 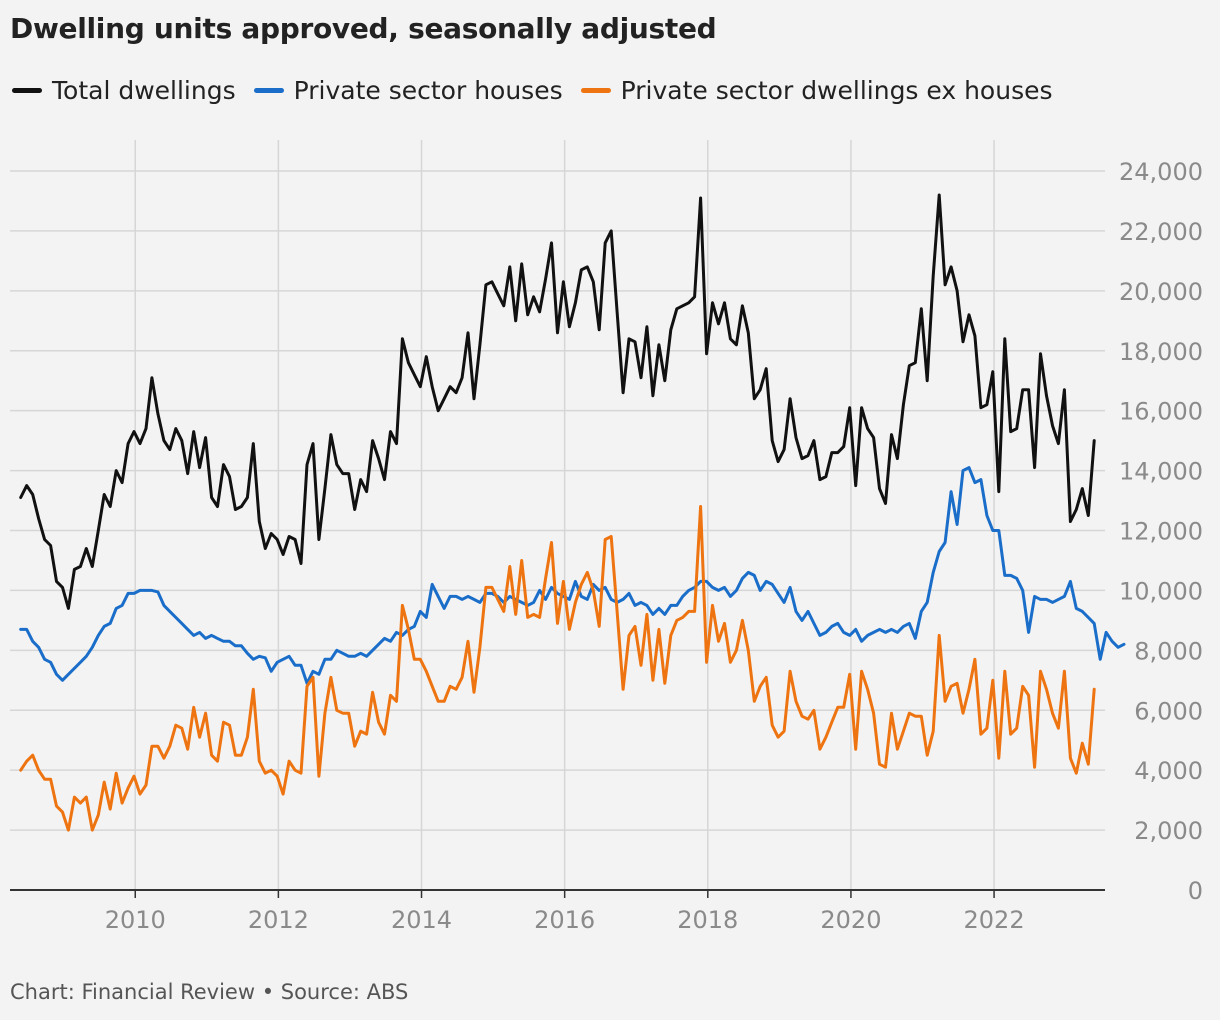 I want to click on y-tick-label: 24,000, so click(x=1161, y=172).